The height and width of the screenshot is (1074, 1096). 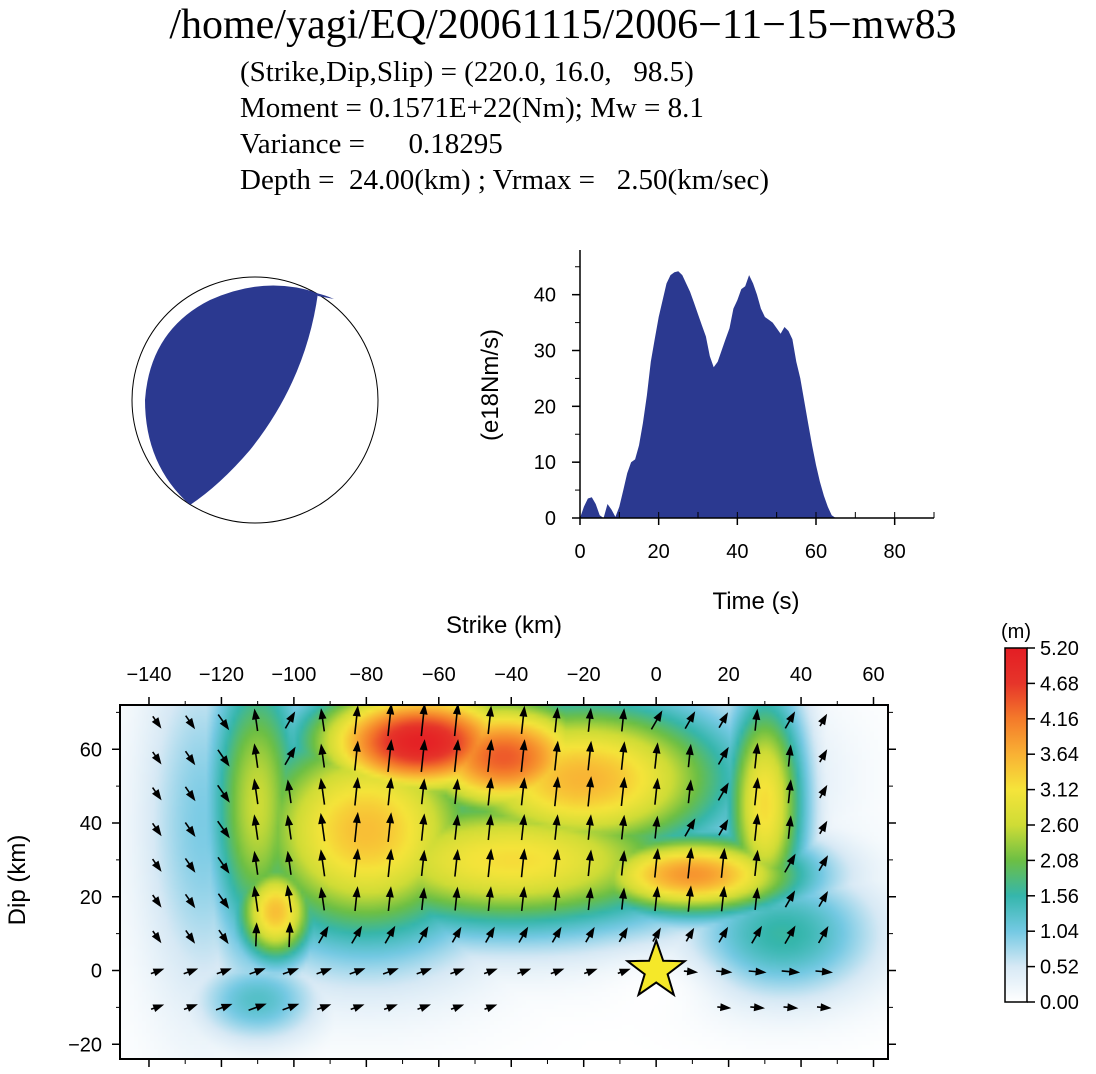 What do you see at coordinates (1059, 826) in the screenshot?
I see `colorbar-tick-label: 2.60` at bounding box center [1059, 826].